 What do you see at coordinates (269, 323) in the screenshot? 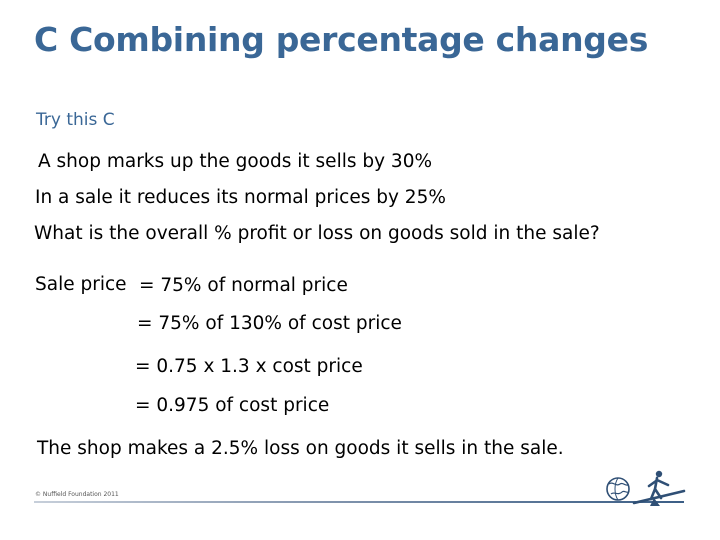
I see `working-step-2: = 75% of 130% of cost price` at bounding box center [269, 323].